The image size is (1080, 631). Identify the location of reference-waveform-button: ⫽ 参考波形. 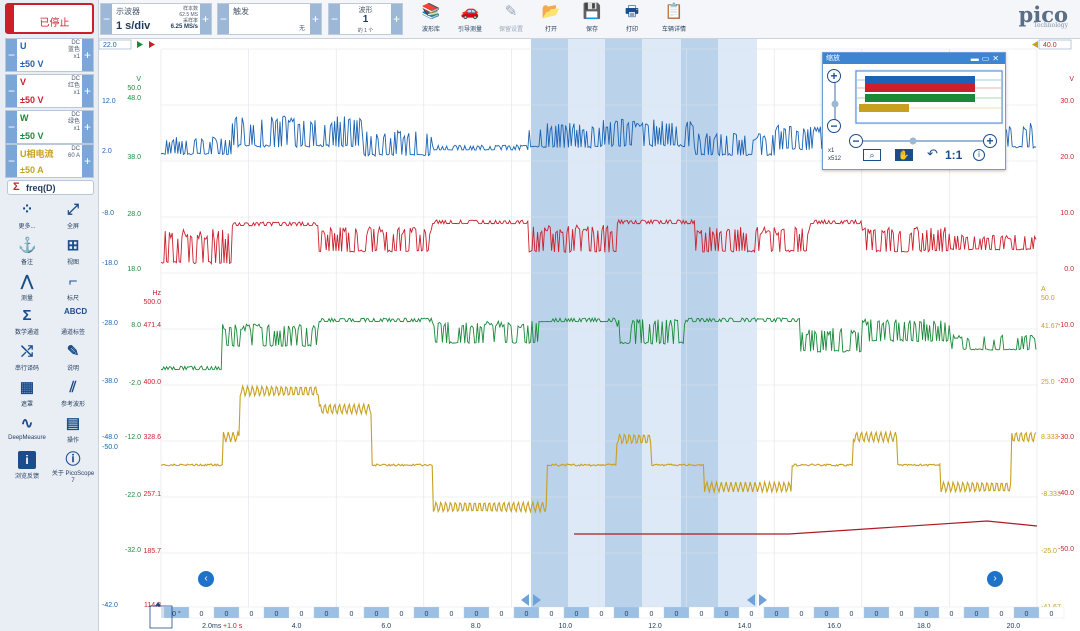
(72, 393).